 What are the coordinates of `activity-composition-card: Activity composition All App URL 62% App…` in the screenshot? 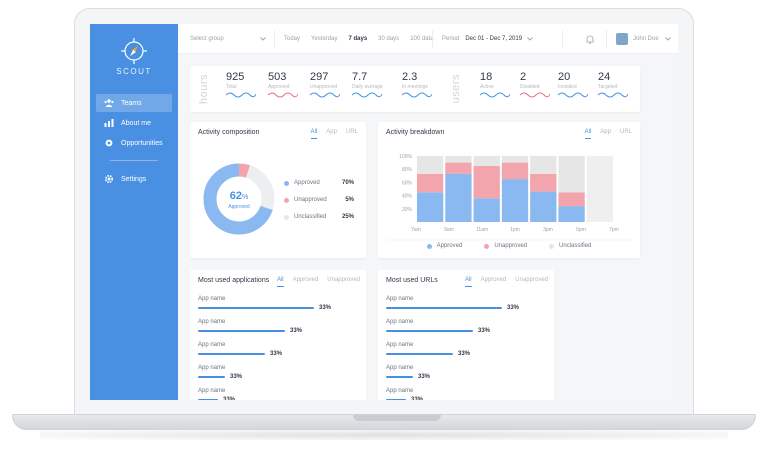 It's located at (278, 190).